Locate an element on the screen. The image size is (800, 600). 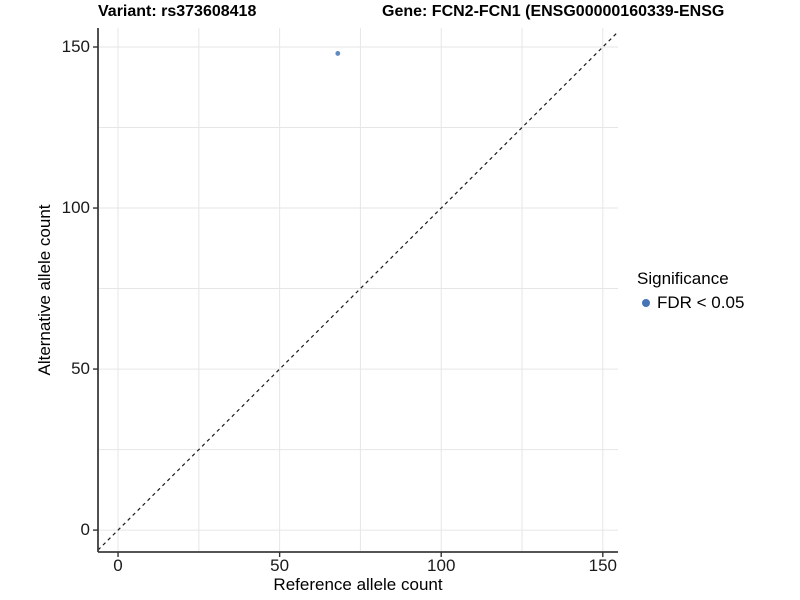
y-tick-label: 50 is located at coordinates (80, 369).